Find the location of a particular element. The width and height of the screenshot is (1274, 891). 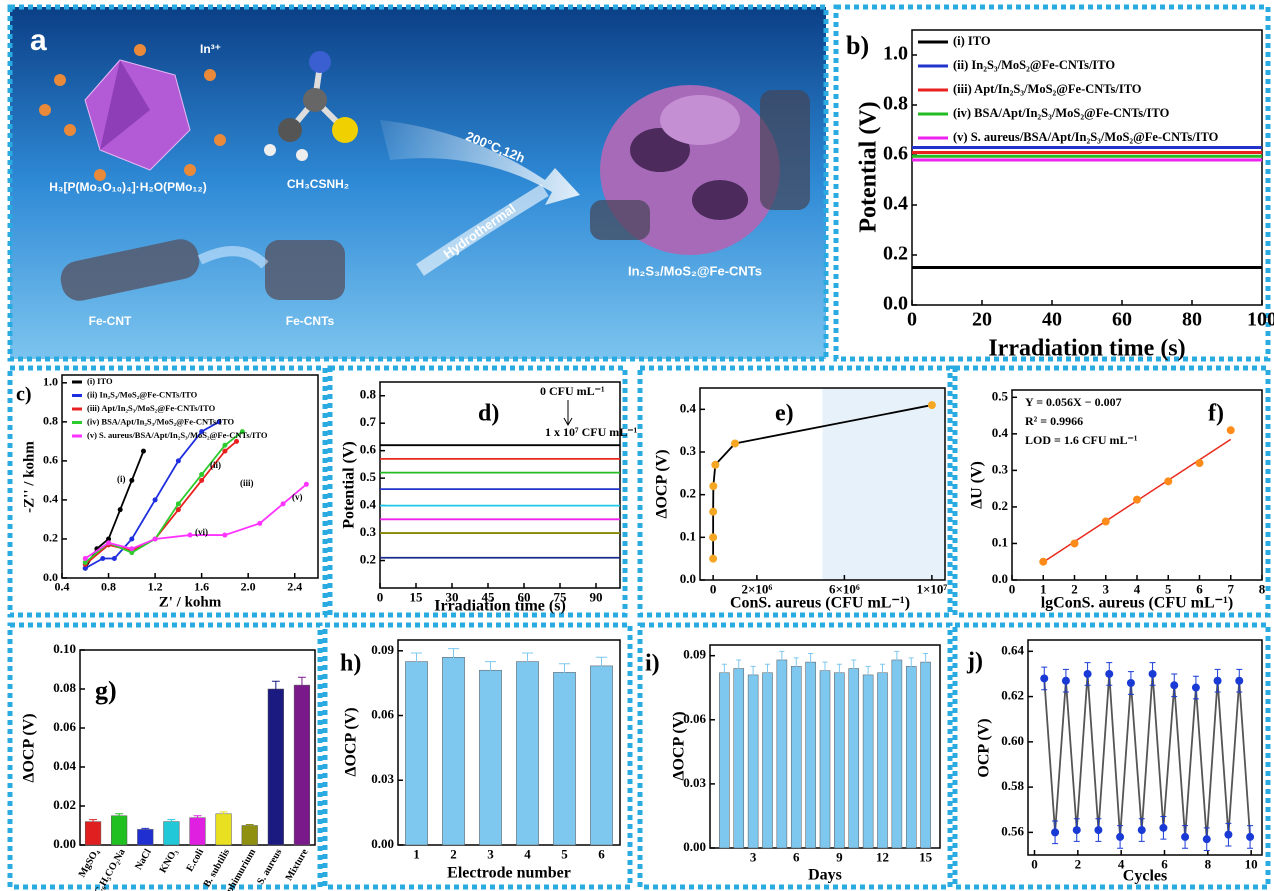

y-tick-label: 0.10 is located at coordinates (64, 648).